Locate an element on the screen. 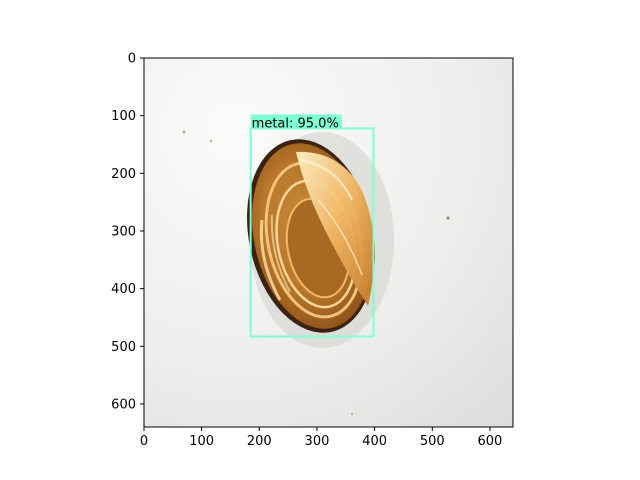  x-axis: 0 100 200 300 400 500 600 is located at coordinates (321, 438).